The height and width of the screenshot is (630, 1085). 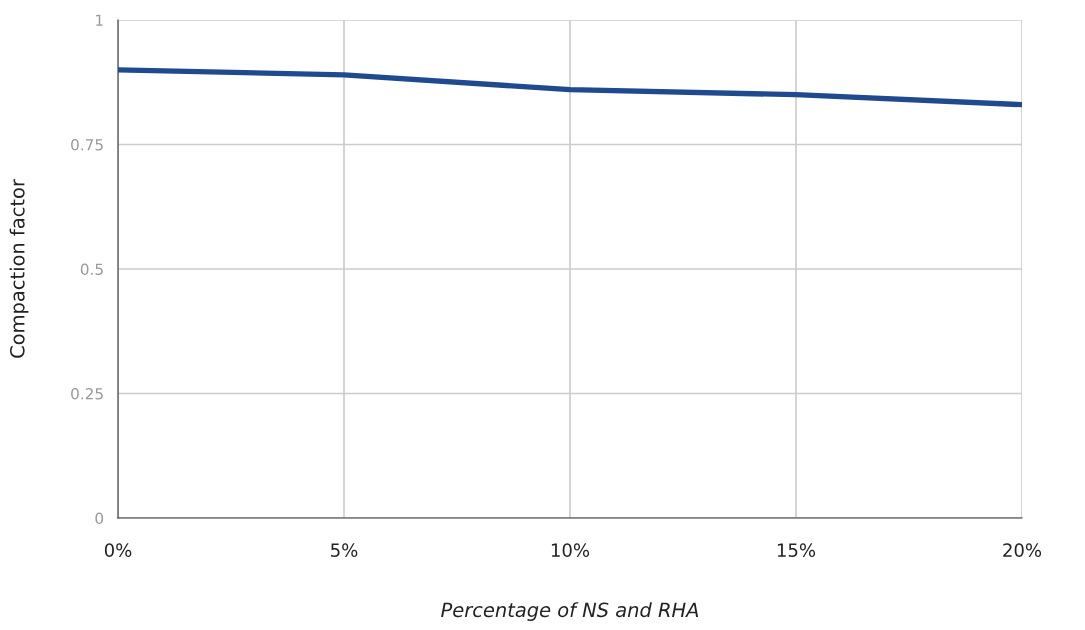 I want to click on y-tick-label: 0.5, so click(x=91, y=269).